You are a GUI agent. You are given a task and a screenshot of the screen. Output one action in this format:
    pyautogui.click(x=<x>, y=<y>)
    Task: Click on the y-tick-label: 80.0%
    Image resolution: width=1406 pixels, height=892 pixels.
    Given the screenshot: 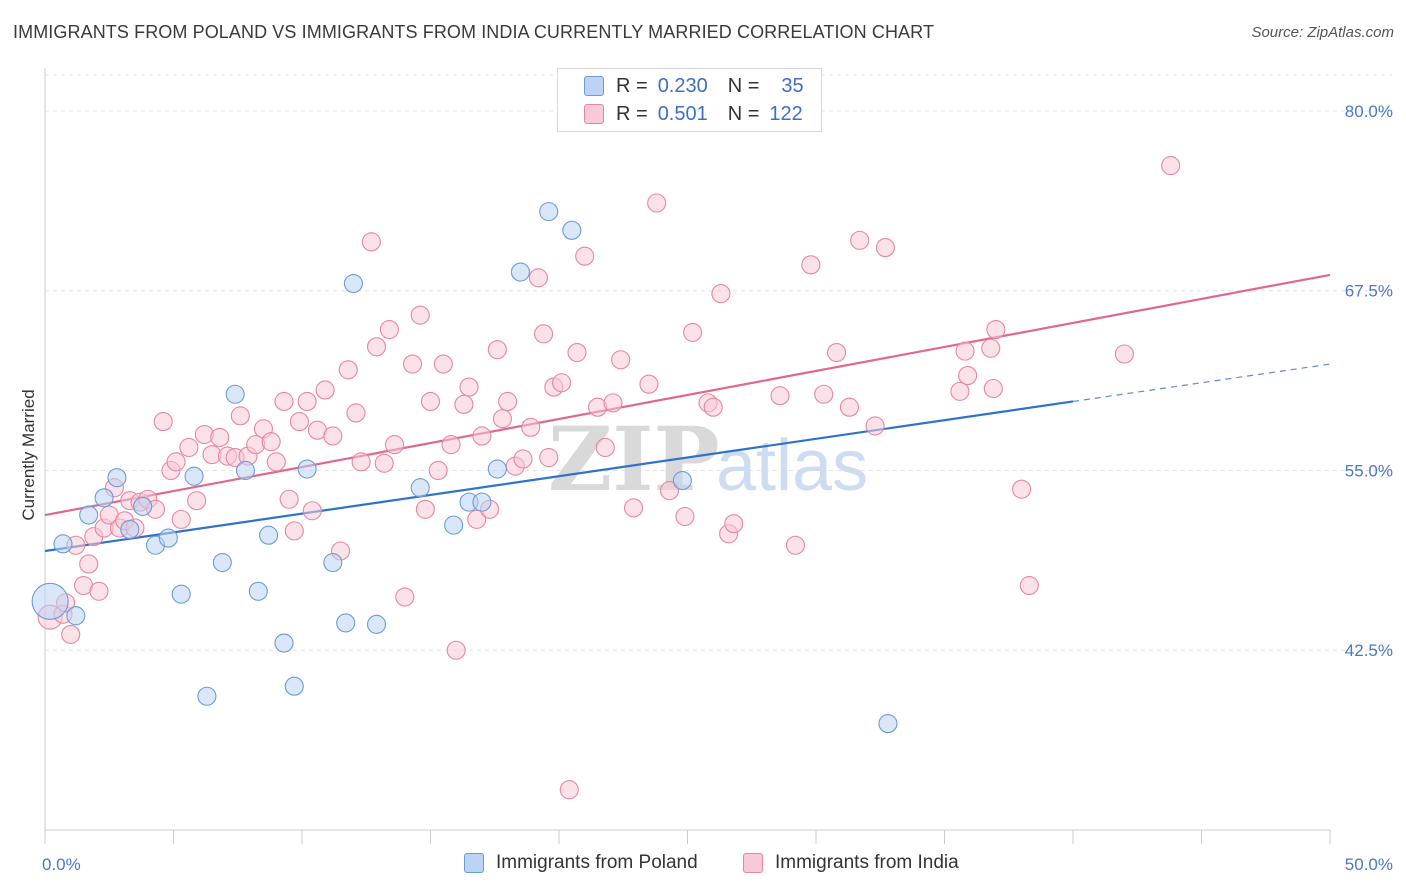 What is the action you would take?
    pyautogui.click(x=1369, y=111)
    